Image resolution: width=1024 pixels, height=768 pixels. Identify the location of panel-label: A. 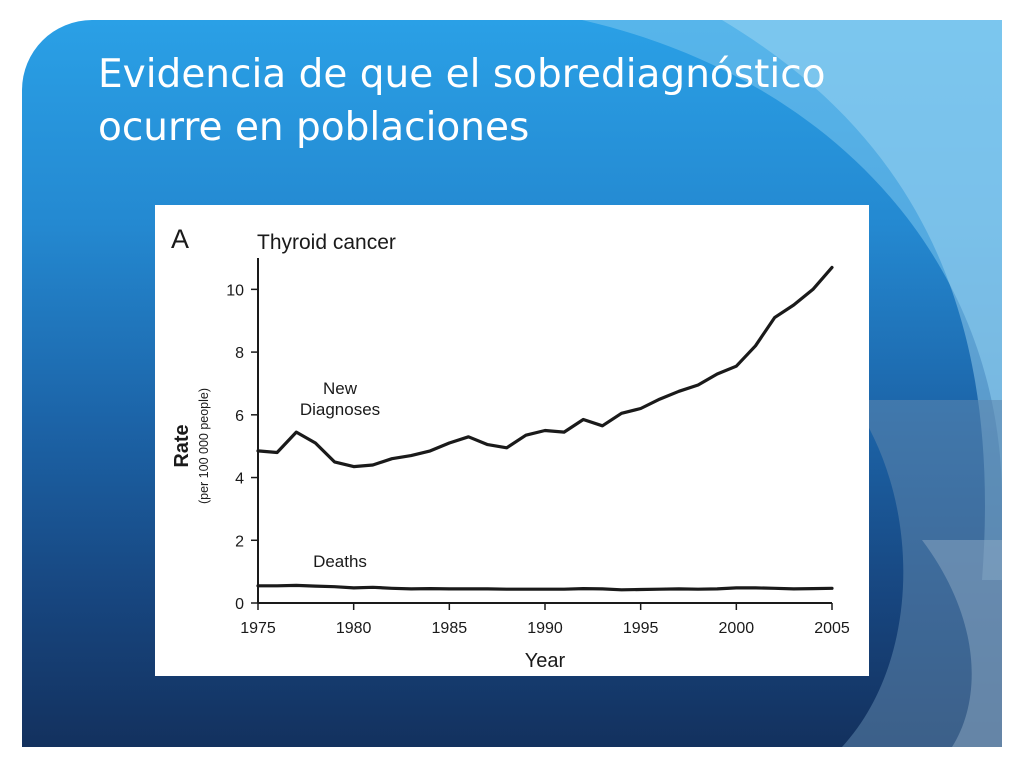
(180, 239).